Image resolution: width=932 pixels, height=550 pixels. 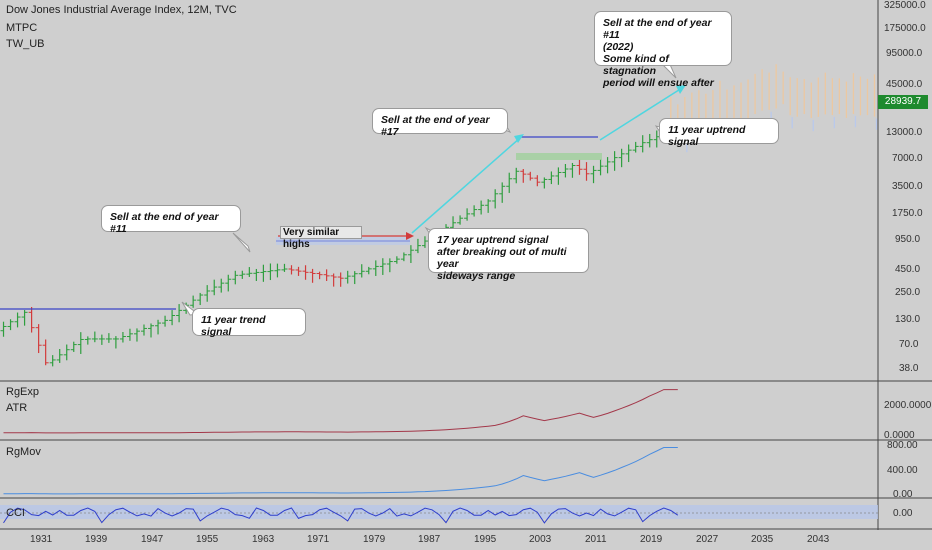 I want to click on rgexp-tick: 2000.0000, so click(x=908, y=405).